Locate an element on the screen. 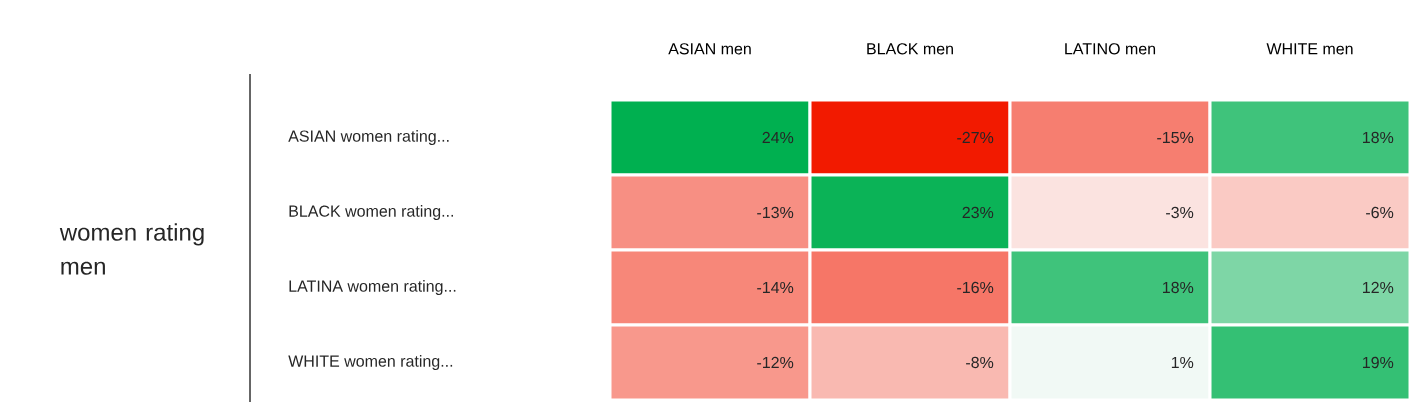 This screenshot has height=414, width=1427. data-label: -13% is located at coordinates (775, 212).